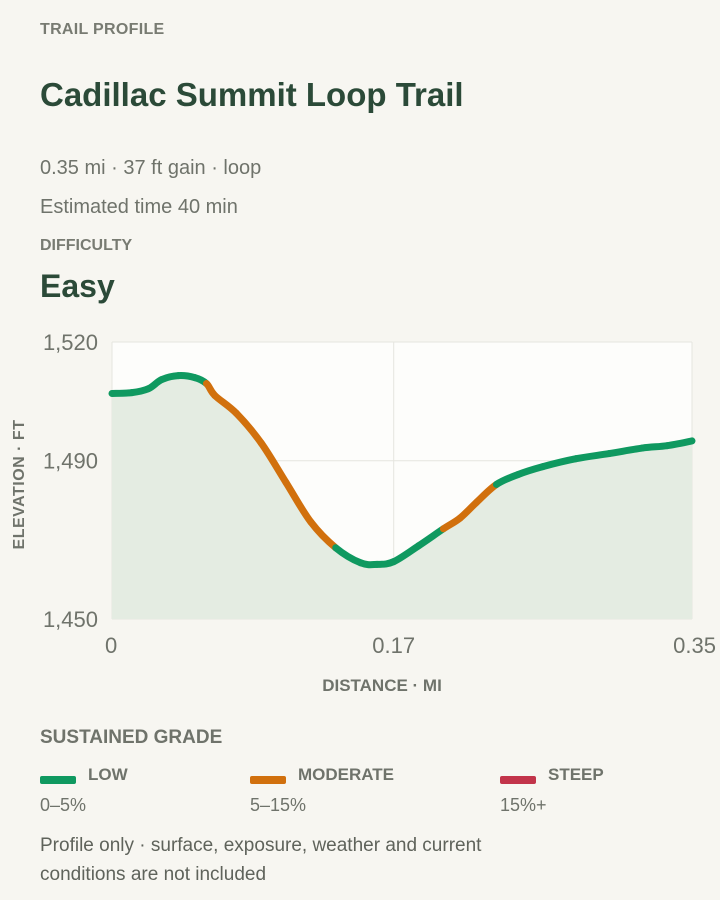 Image resolution: width=720 pixels, height=900 pixels. Describe the element at coordinates (694, 645) in the screenshot. I see `x-tick-label: 0.35` at that location.